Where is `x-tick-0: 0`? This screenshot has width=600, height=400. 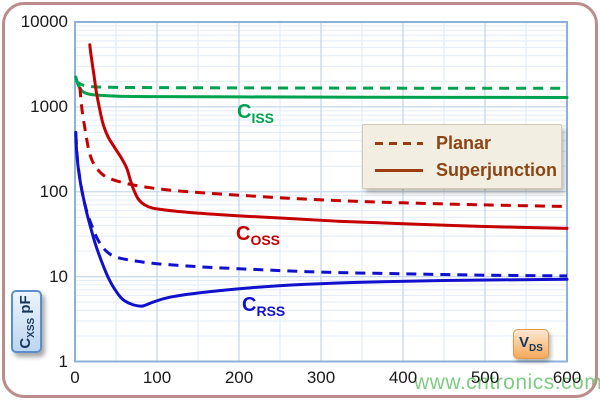
x-tick-0: 0 is located at coordinates (75, 377).